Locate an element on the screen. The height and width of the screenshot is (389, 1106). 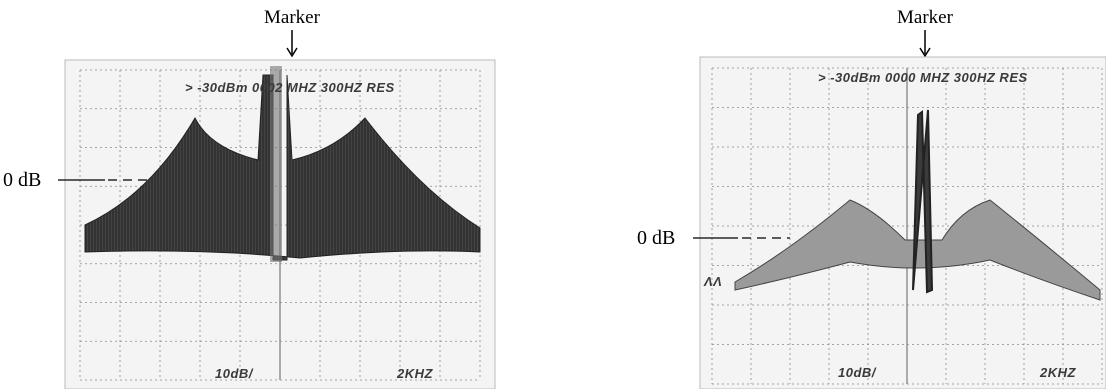
left-reference-label: 0 dB is located at coordinates (22, 180).